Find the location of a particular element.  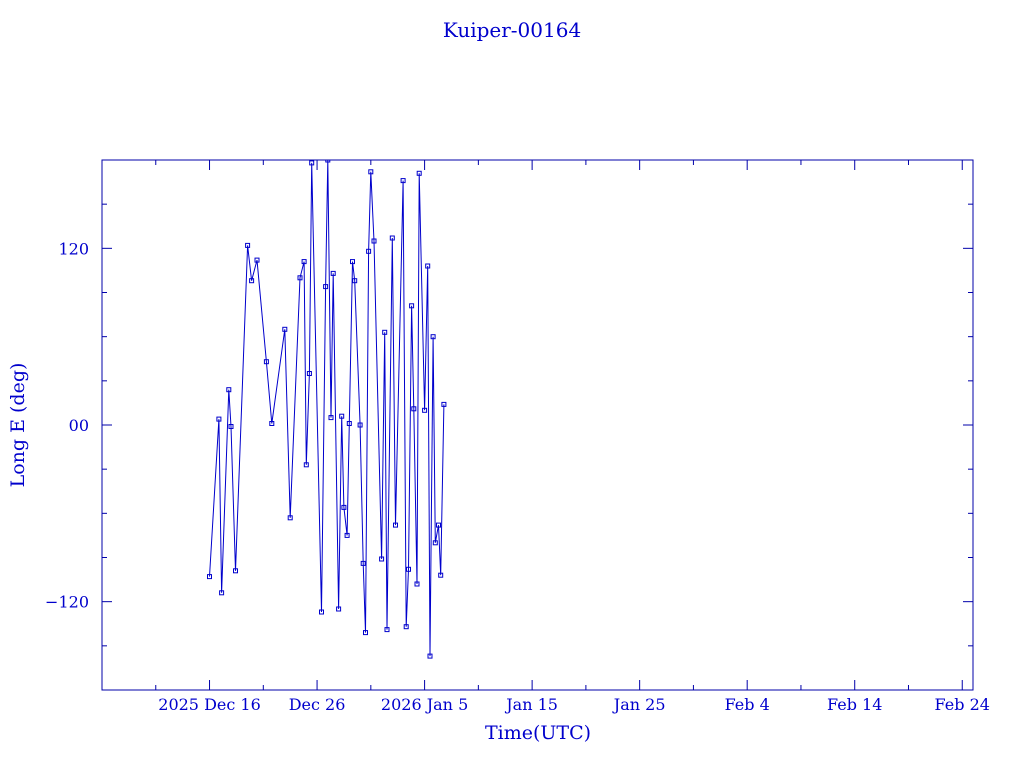

x-tick-label: Dec 26 is located at coordinates (317, 704).